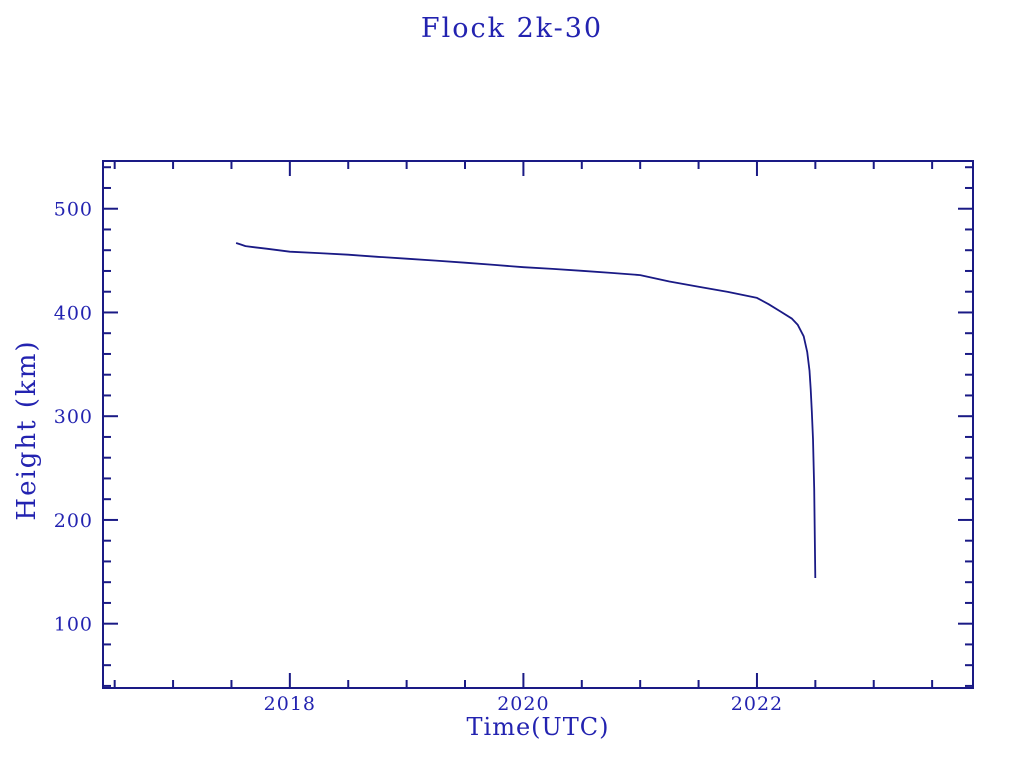 Image resolution: width=1024 pixels, height=768 pixels. Describe the element at coordinates (290, 704) in the screenshot. I see `x-tick-label: 2018` at that location.